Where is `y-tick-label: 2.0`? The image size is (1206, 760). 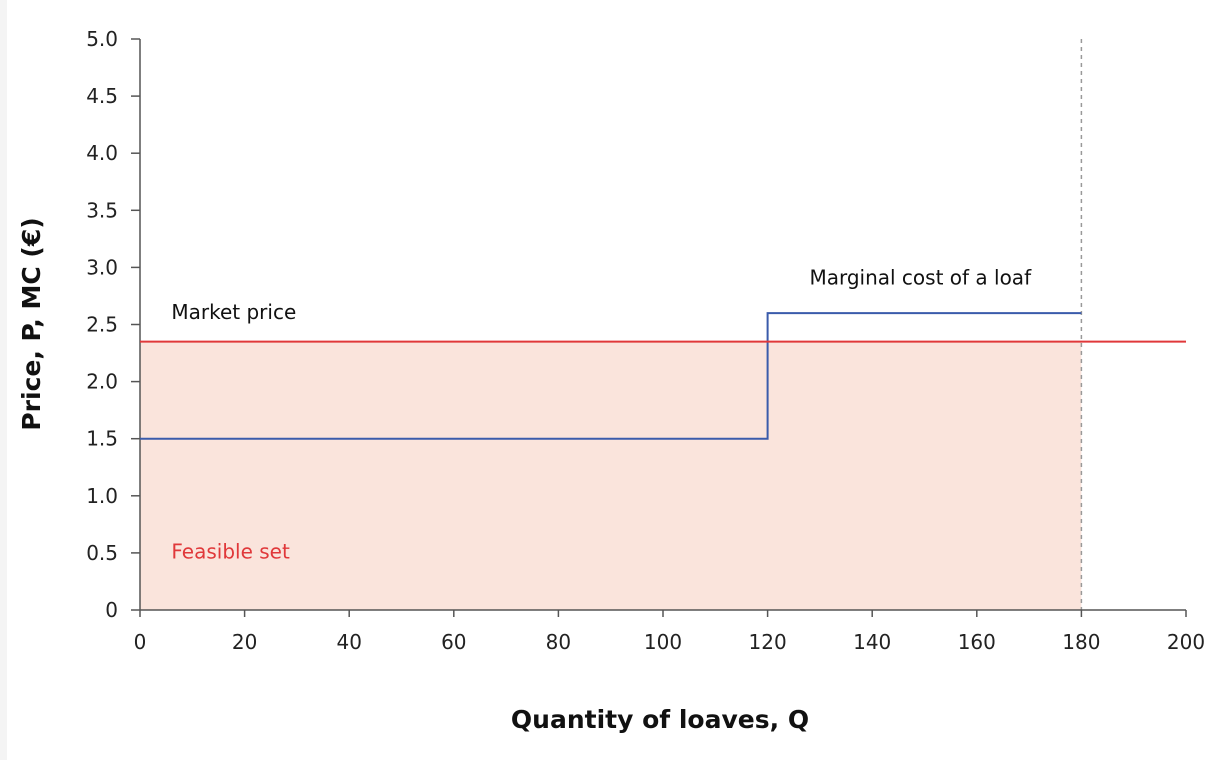
y-tick-label: 2.0 is located at coordinates (102, 382).